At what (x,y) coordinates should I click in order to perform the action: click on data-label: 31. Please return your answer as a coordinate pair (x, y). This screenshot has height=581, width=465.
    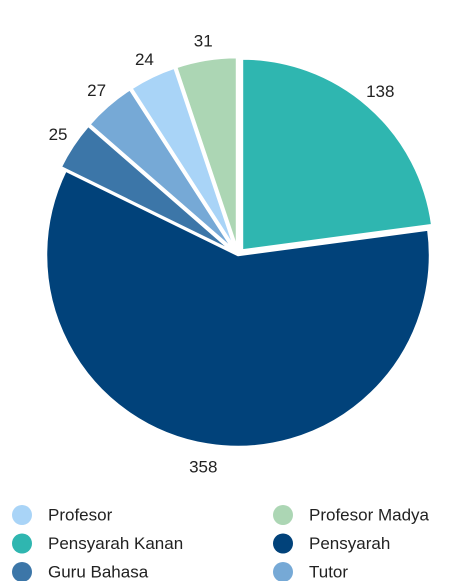
    Looking at the image, I should click on (203, 40).